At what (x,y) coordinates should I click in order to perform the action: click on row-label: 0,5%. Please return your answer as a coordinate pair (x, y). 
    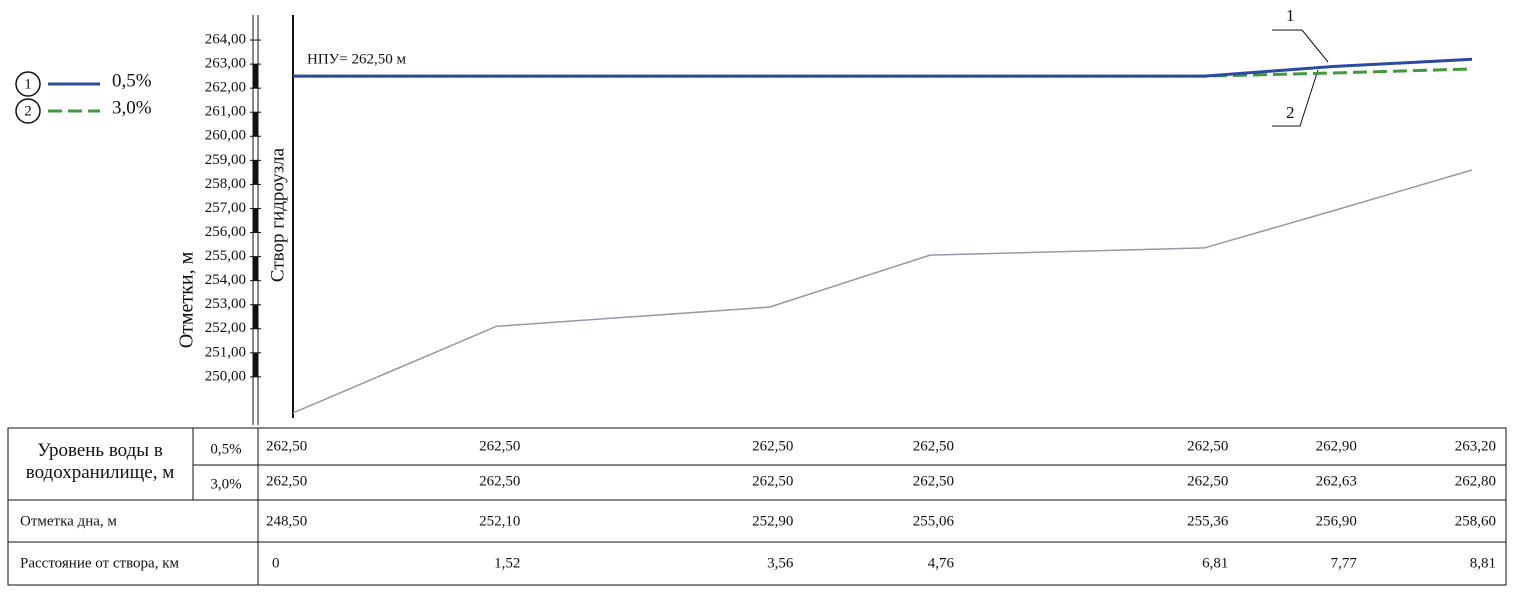
    Looking at the image, I should click on (225, 449).